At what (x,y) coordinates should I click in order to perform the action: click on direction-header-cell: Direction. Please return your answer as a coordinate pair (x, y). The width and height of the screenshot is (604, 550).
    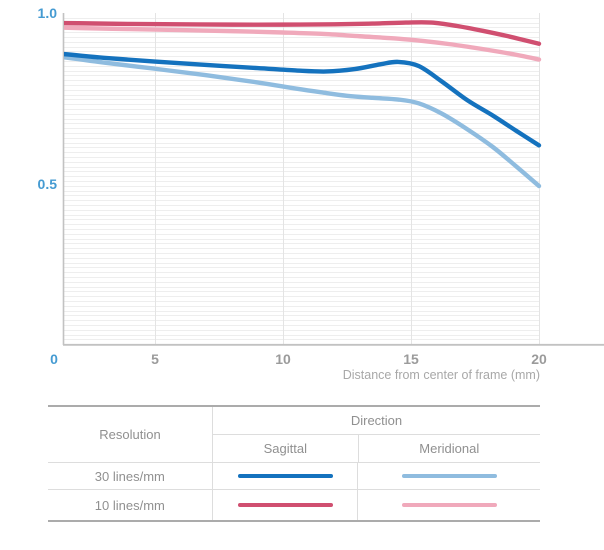
    Looking at the image, I should click on (376, 421).